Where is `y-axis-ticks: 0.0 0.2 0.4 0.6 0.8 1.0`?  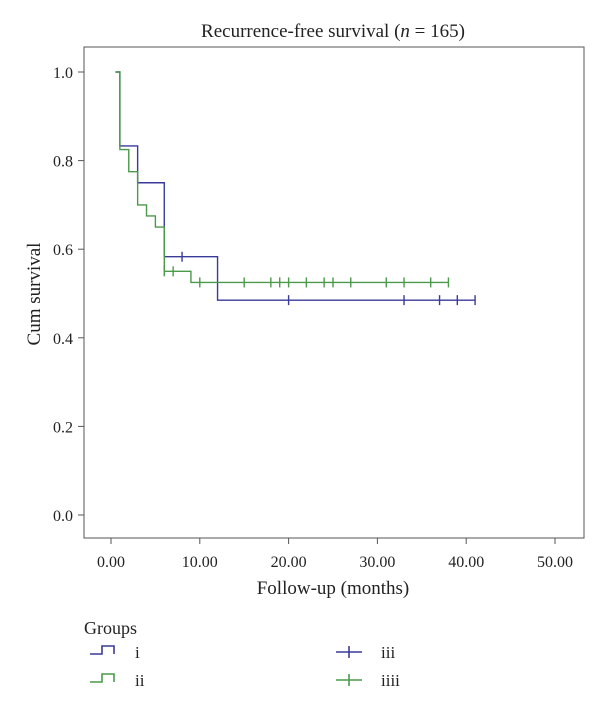 y-axis-ticks: 0.0 0.2 0.4 0.6 0.8 1.0 is located at coordinates (68, 295).